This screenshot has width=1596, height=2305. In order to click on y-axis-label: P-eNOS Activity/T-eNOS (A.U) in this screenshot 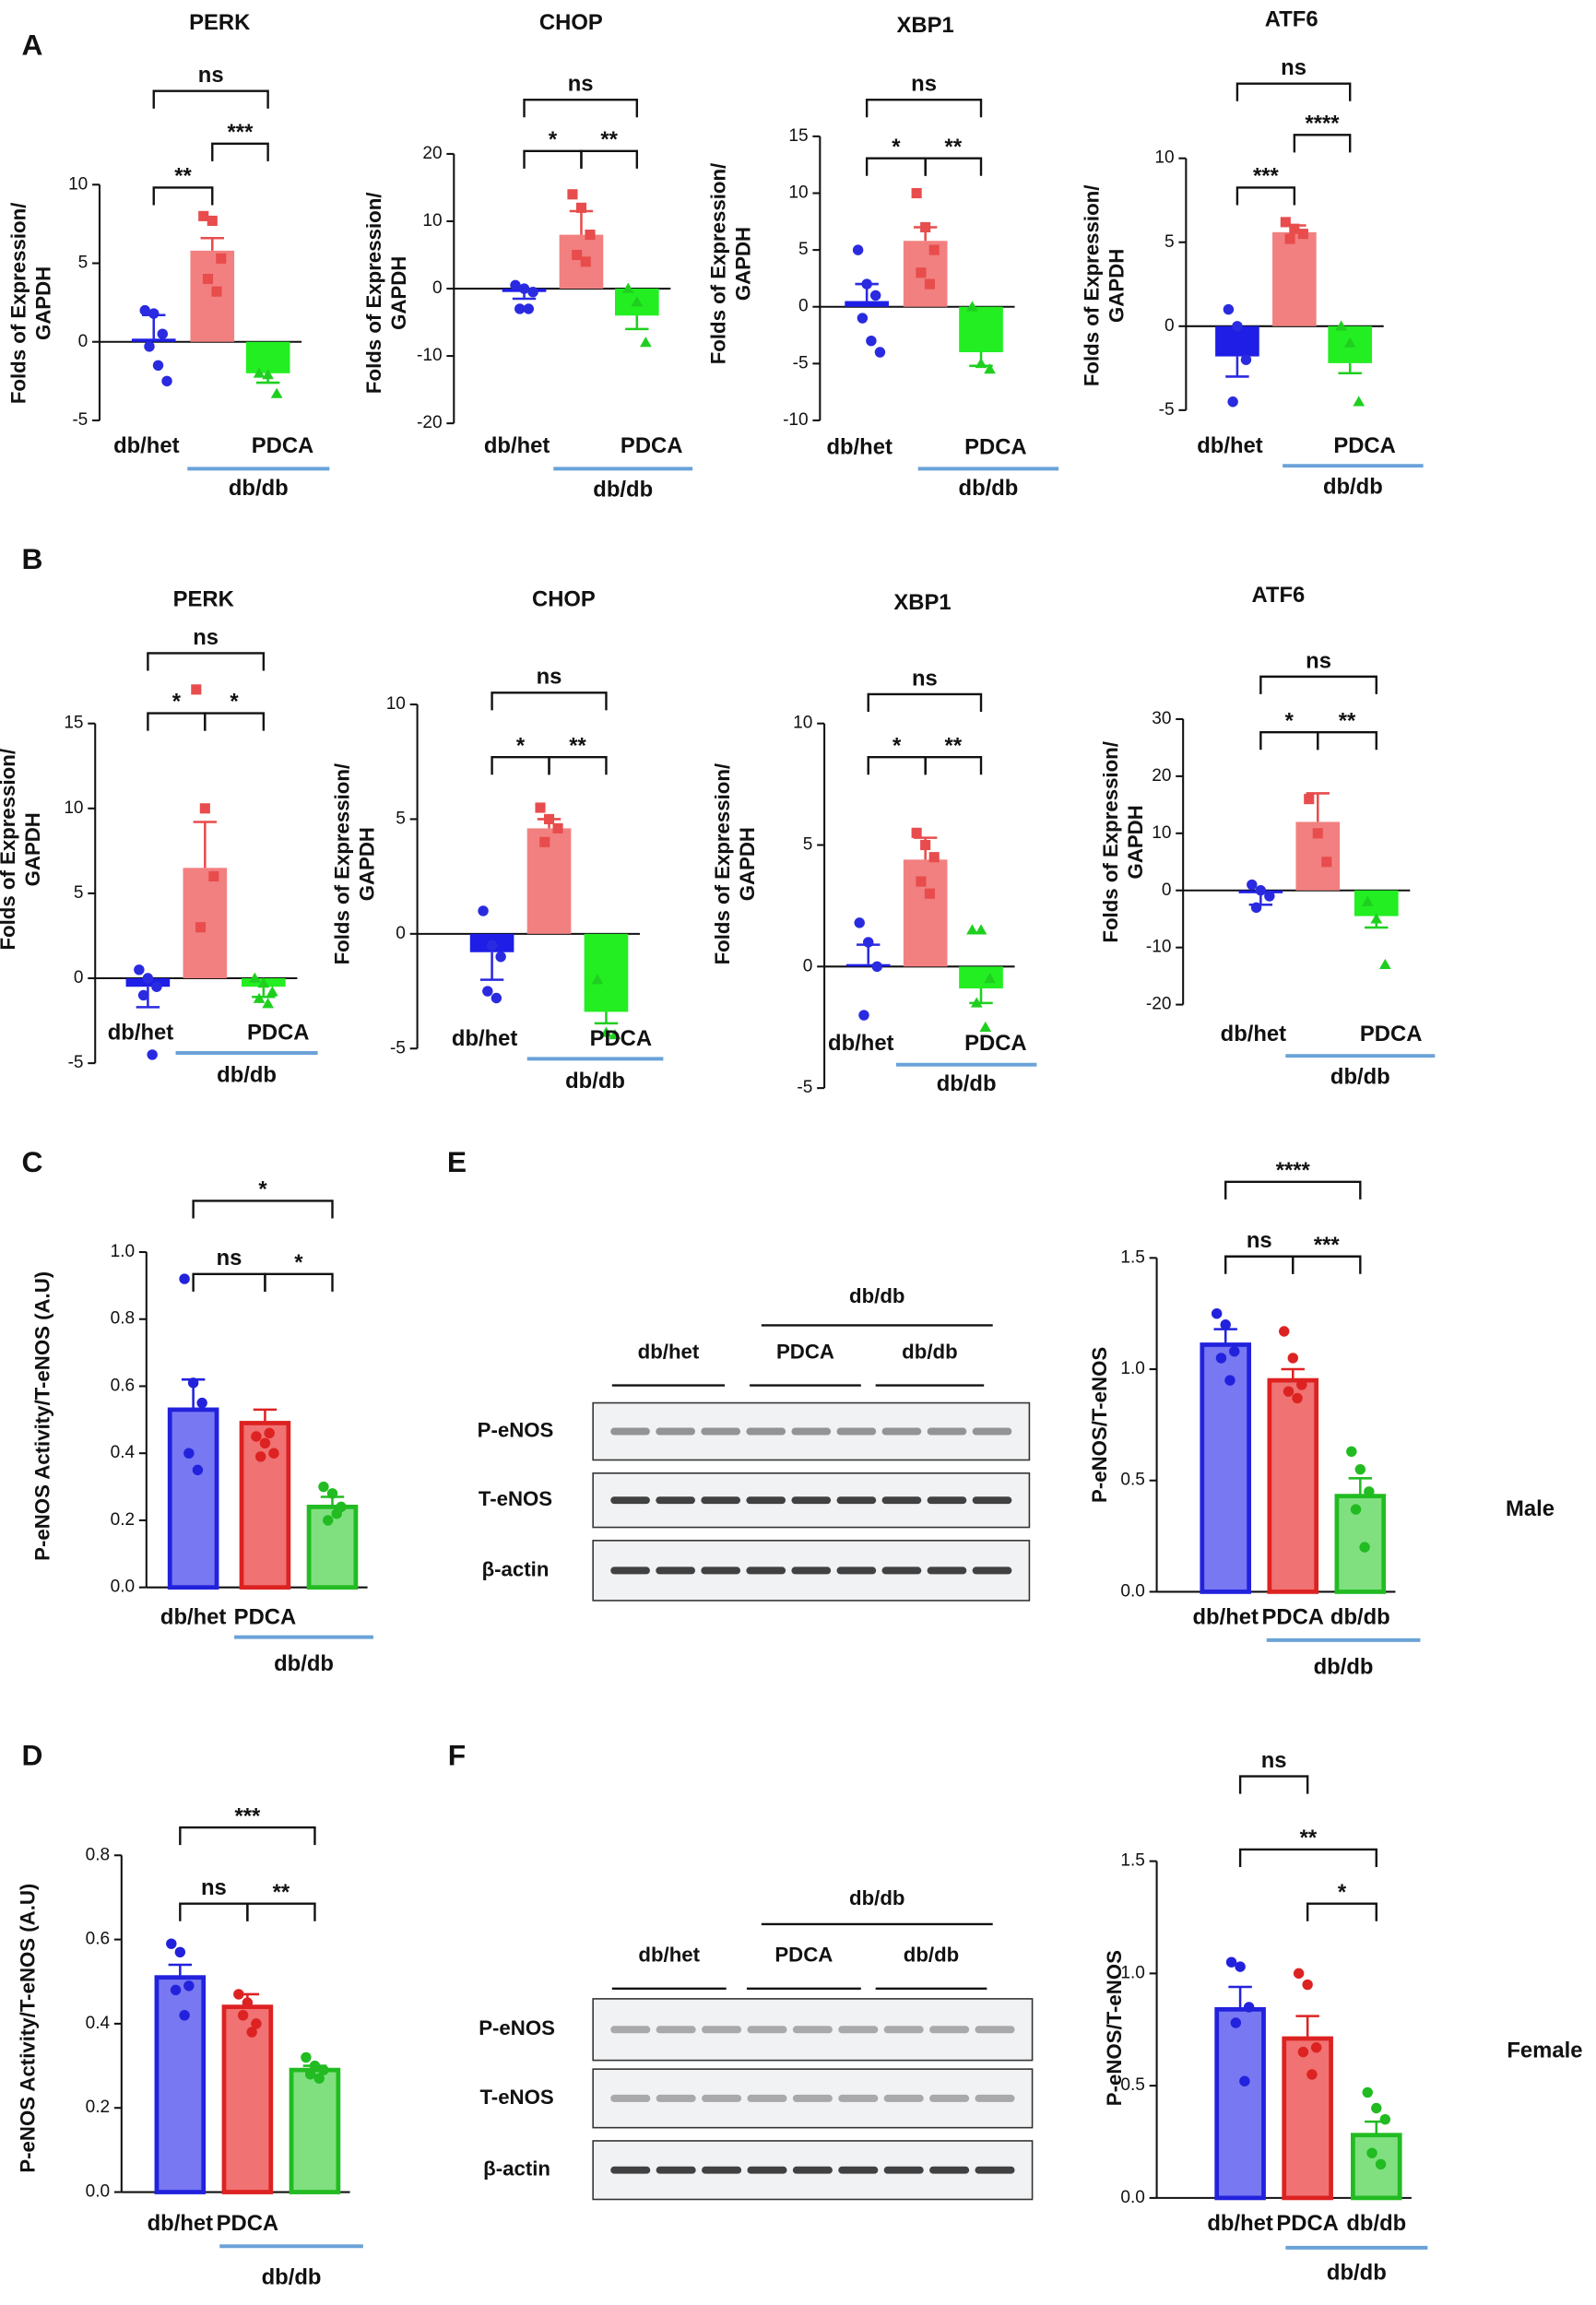, I will do `click(28, 2028)`.